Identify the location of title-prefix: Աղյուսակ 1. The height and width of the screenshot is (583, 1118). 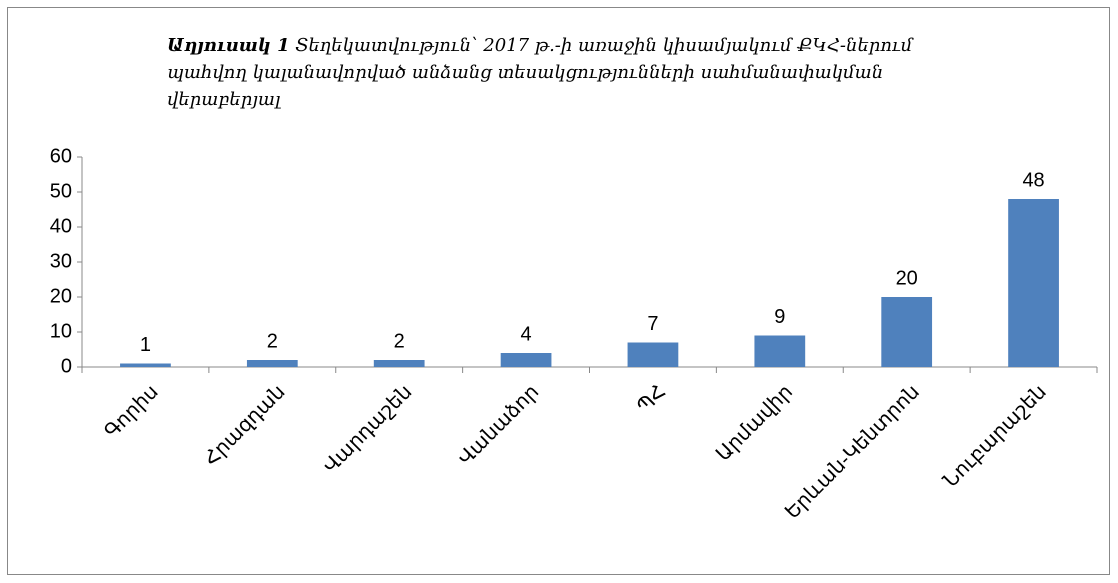
(228, 45).